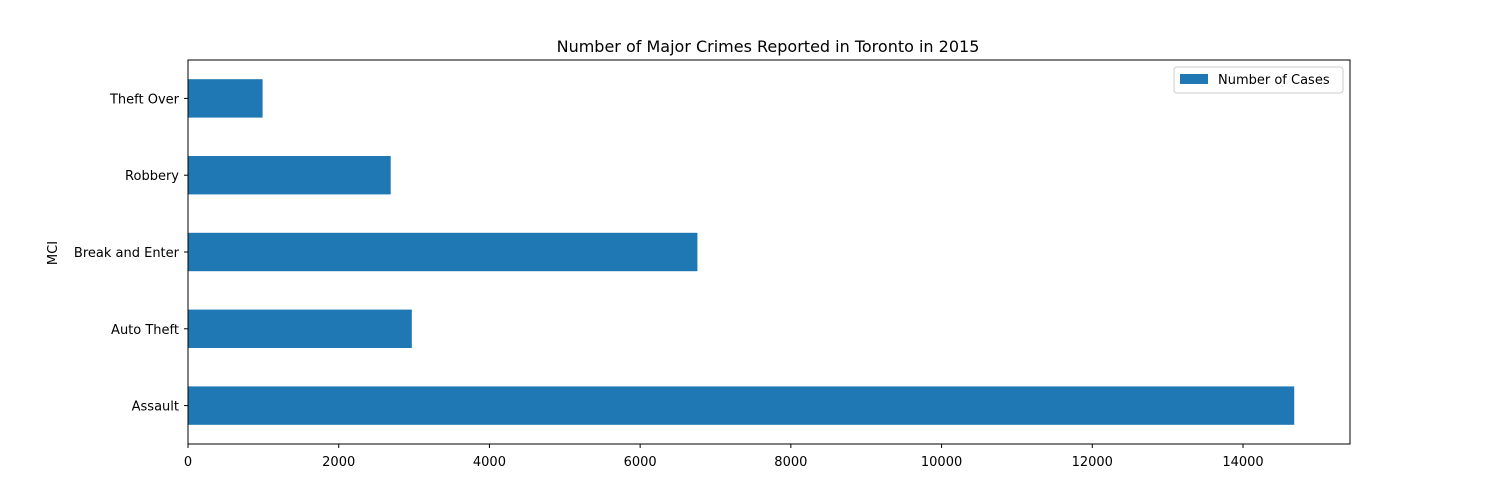  What do you see at coordinates (1242, 462) in the screenshot?
I see `x-tick-label: 14000` at bounding box center [1242, 462].